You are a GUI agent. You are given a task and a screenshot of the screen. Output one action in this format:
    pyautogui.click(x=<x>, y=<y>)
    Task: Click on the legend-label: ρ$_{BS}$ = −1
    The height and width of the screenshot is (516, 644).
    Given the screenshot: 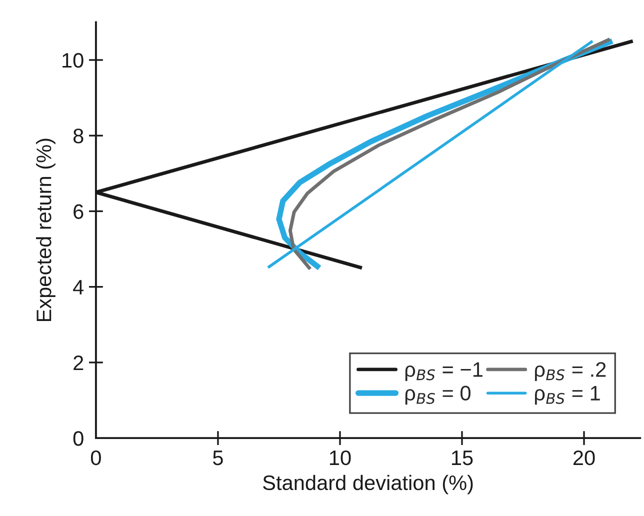 What is the action you would take?
    pyautogui.click(x=443, y=372)
    